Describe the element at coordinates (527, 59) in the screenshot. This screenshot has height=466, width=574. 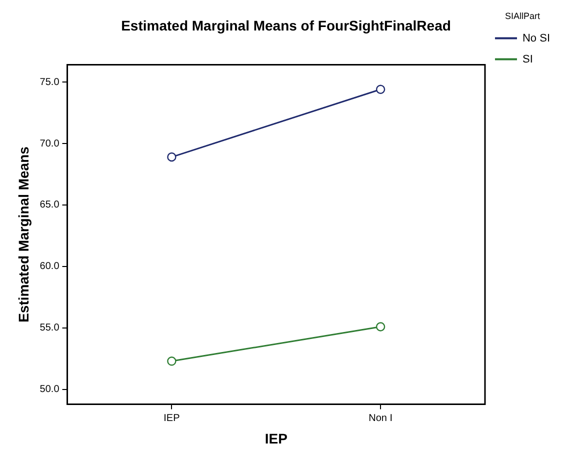
I see `legend-label: SI` at that location.